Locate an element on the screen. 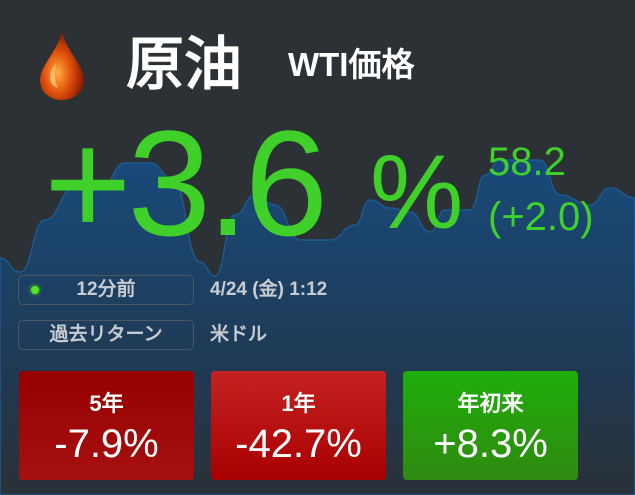 The image size is (635, 495). return-period: 年初来 is located at coordinates (490, 403).